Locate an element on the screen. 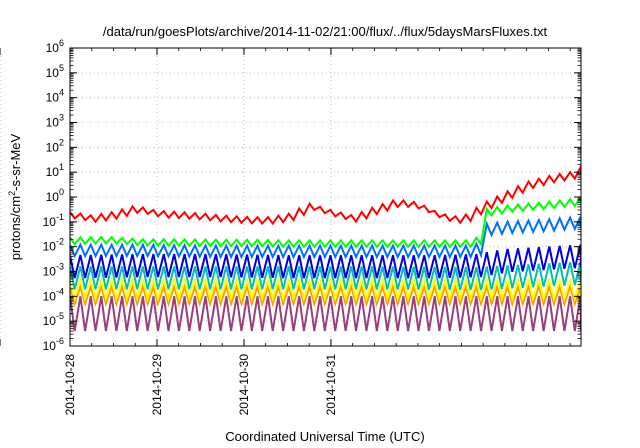 The width and height of the screenshot is (640, 448). y-tick-label: 10¹ is located at coordinates (55, 170).